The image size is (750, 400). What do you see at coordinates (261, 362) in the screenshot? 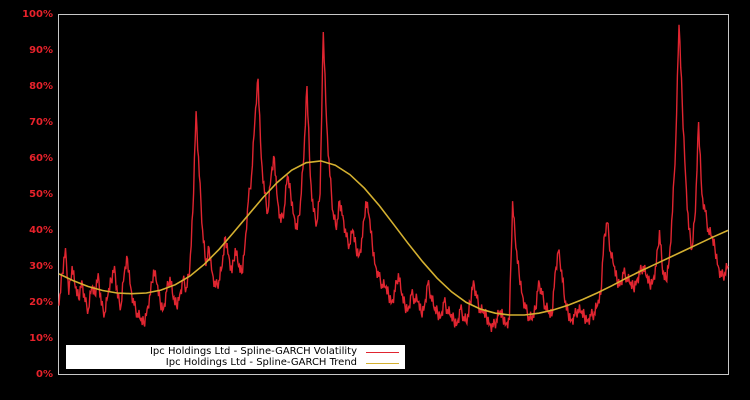
I see `legend-label-trend: Ipc Holdings Ltd - Spline-GARCH Trend` at bounding box center [261, 362].